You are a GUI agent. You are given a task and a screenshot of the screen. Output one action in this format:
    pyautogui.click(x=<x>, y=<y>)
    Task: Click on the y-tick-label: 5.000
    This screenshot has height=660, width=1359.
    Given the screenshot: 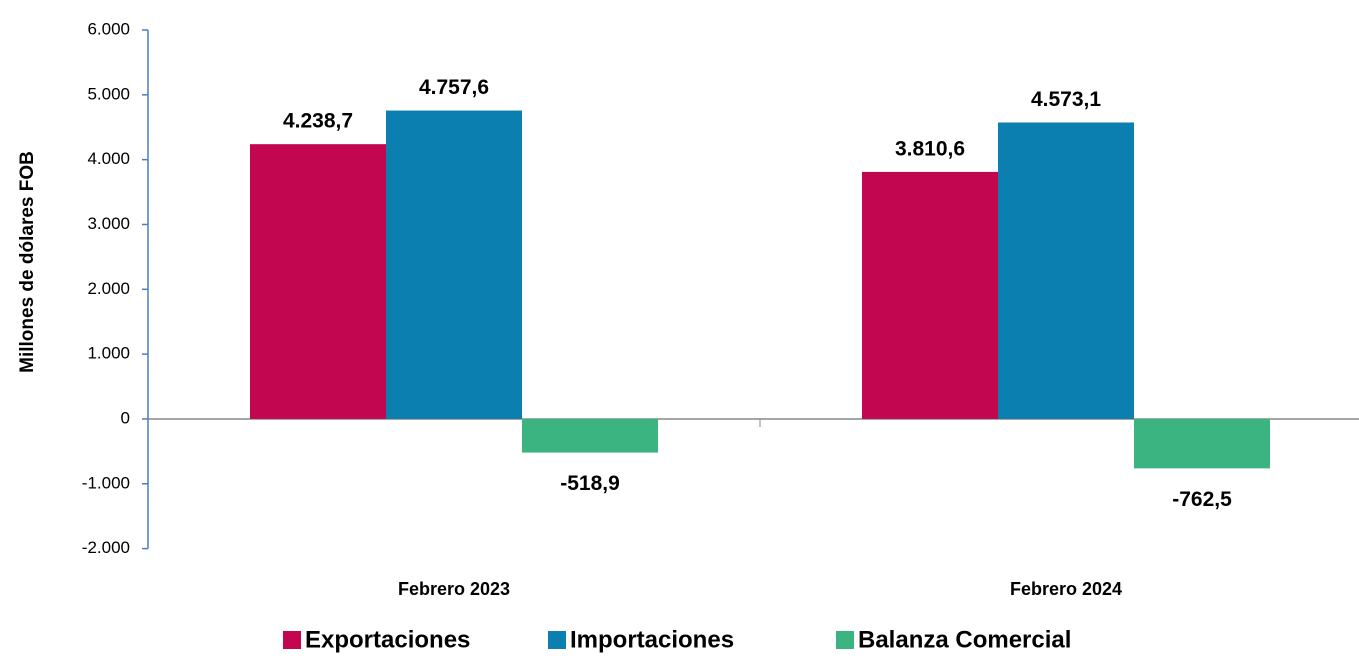 What is the action you would take?
    pyautogui.click(x=108, y=93)
    